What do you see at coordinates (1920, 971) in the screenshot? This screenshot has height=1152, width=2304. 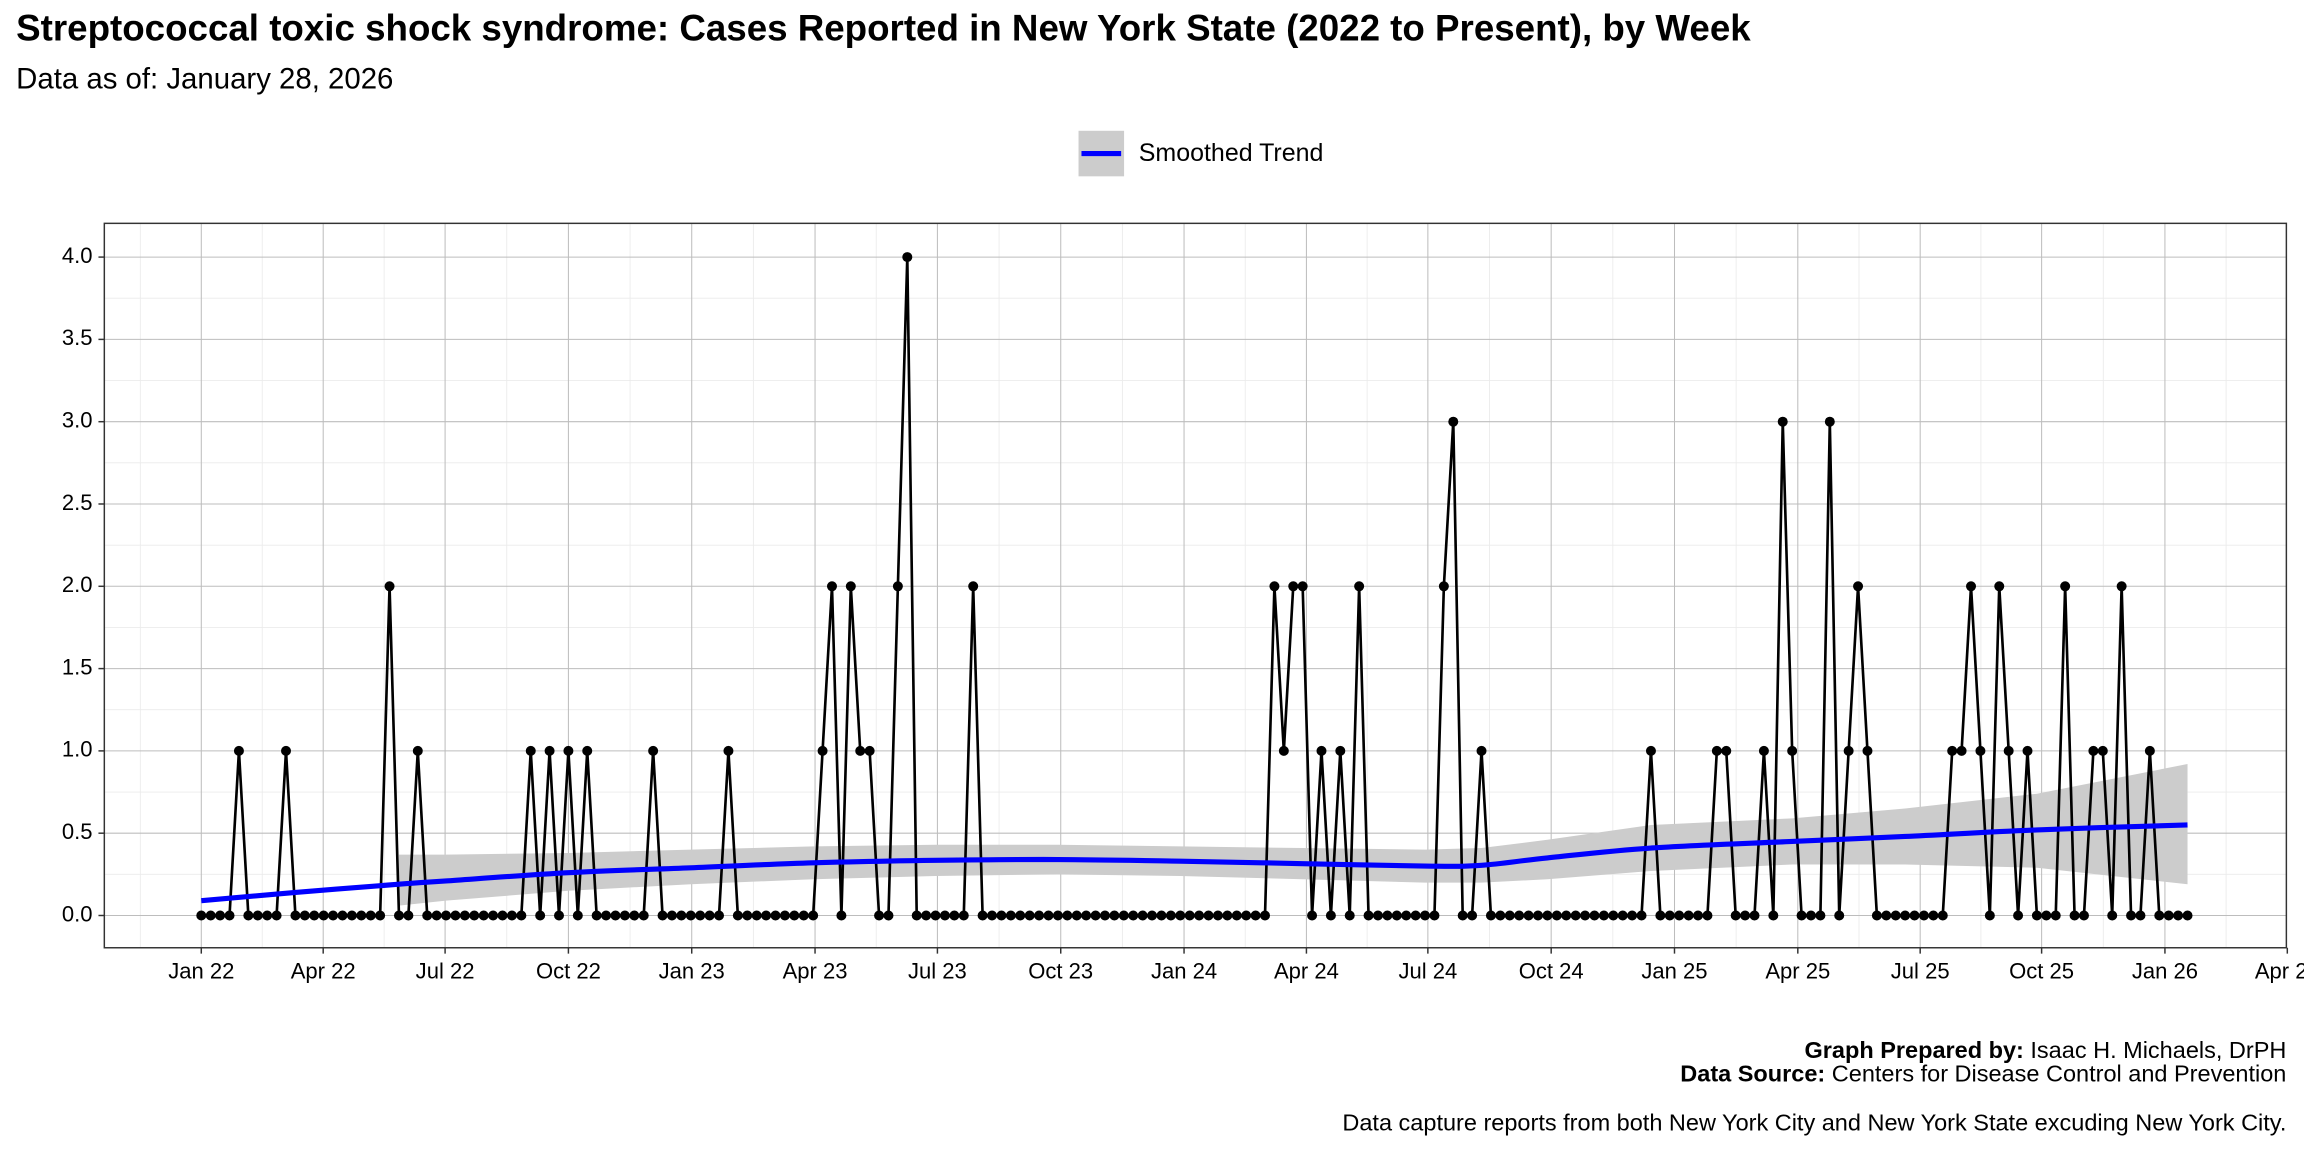 I see `x-tick-label: Jul 25` at bounding box center [1920, 971].